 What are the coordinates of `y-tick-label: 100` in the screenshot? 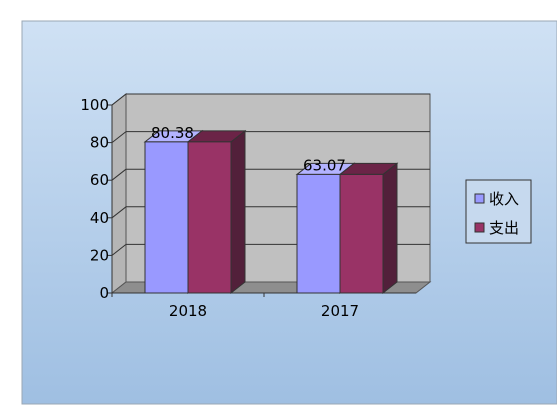 It's located at (94, 105).